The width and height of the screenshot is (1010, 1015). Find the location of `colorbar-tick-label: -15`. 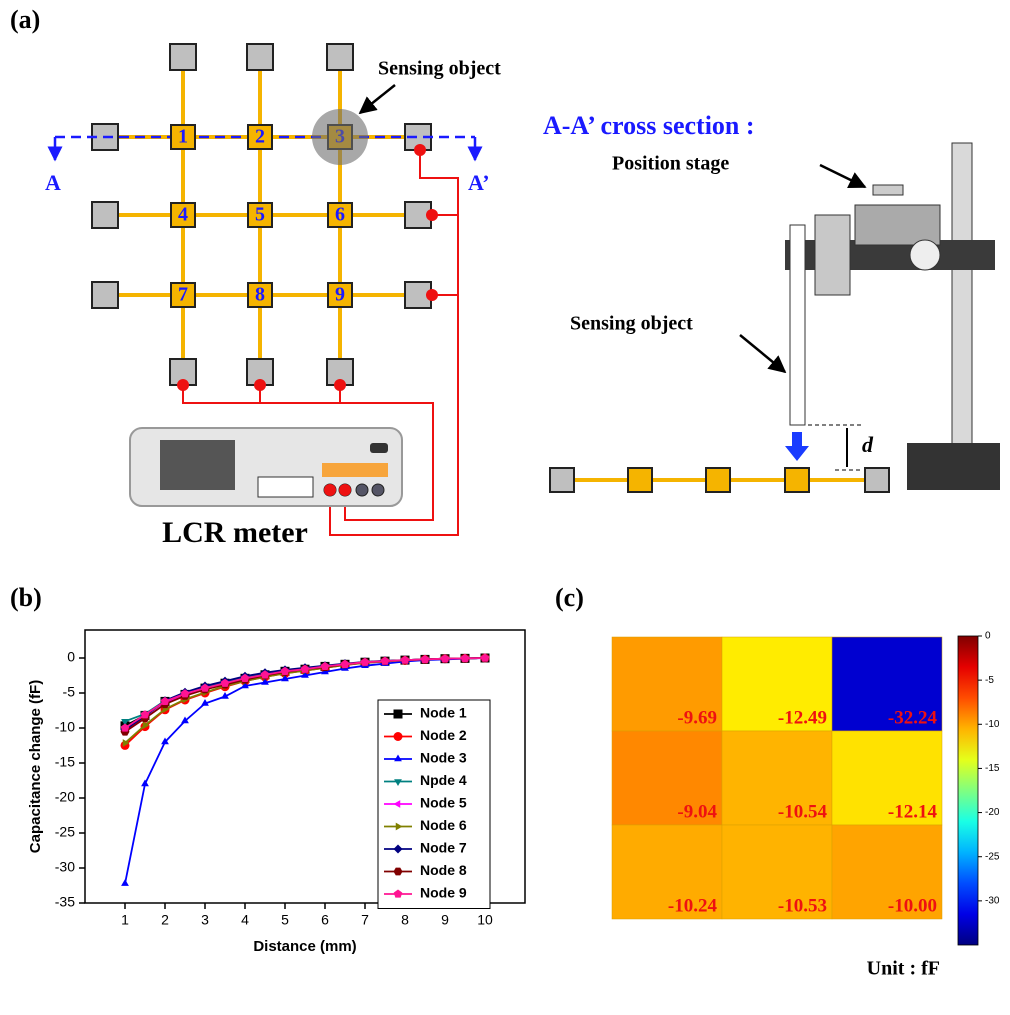

colorbar-tick-label: -15 is located at coordinates (992, 768).